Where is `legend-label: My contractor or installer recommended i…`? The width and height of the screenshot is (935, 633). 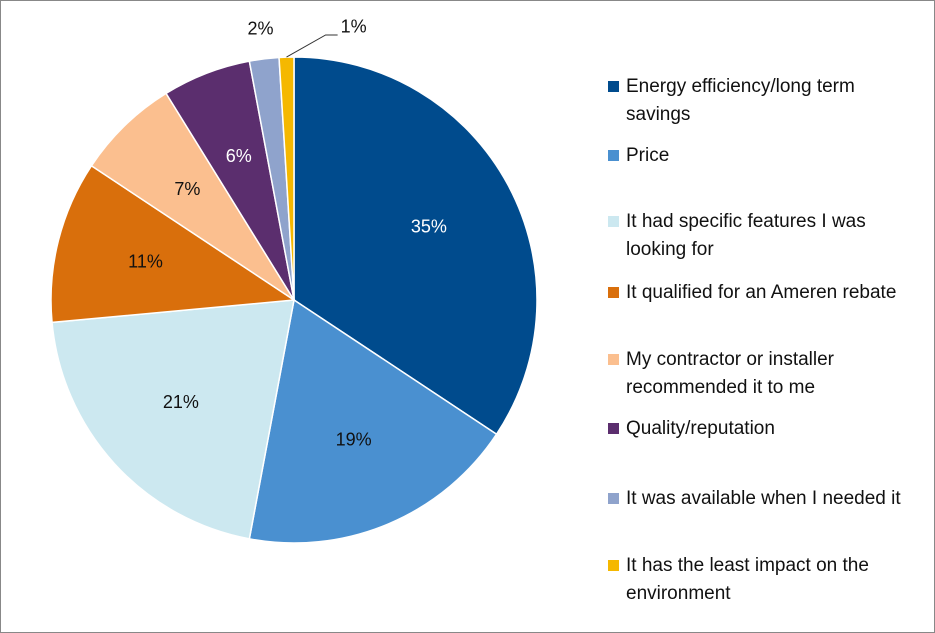
legend-label: My contractor or installer recommended i… is located at coordinates (730, 373).